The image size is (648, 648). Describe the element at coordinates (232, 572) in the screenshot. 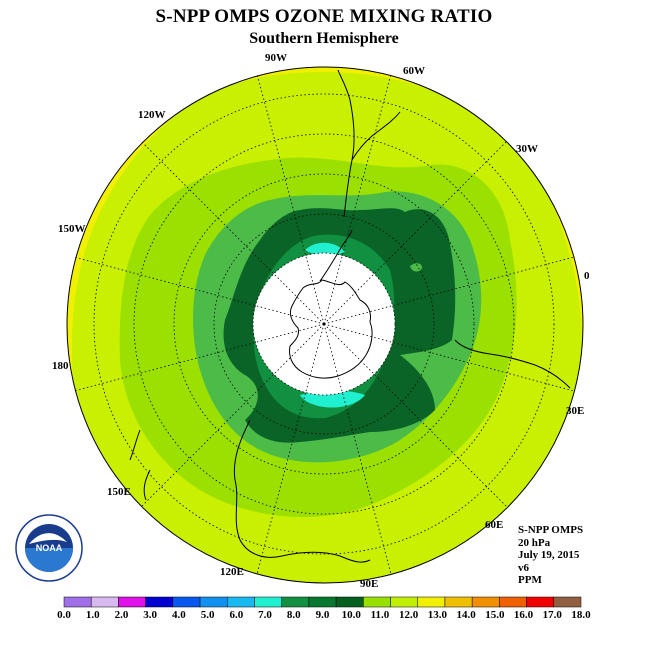

I see `lon-label-120e: 120E` at that location.